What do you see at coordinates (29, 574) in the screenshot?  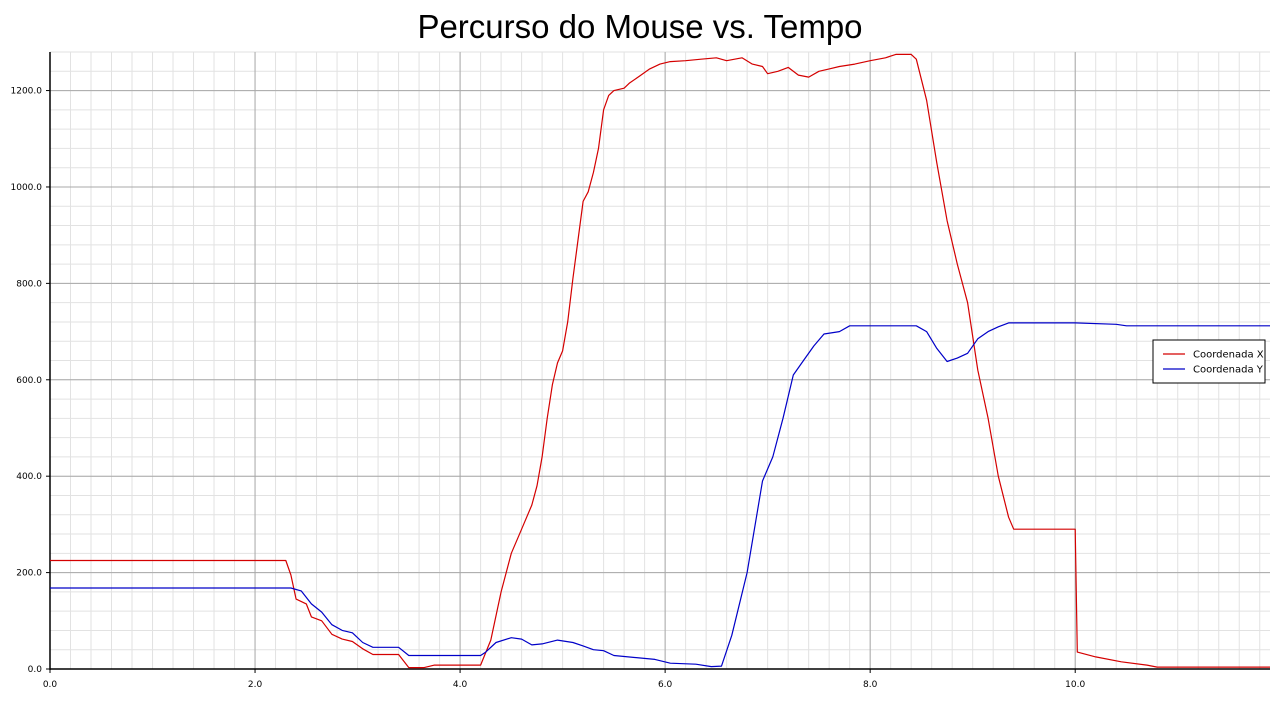 I see `y-tick-label: 200.0` at bounding box center [29, 574].